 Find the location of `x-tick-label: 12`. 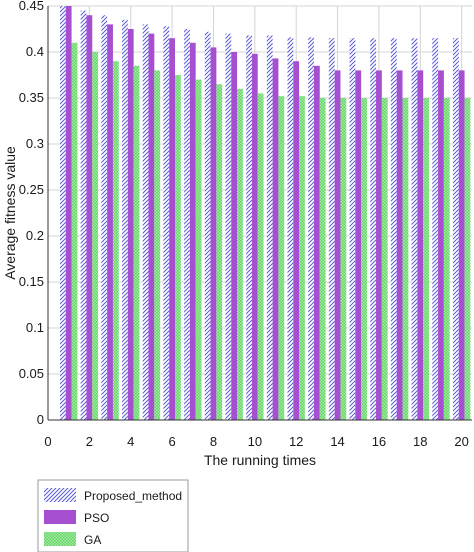

x-tick-label: 12 is located at coordinates (296, 441).